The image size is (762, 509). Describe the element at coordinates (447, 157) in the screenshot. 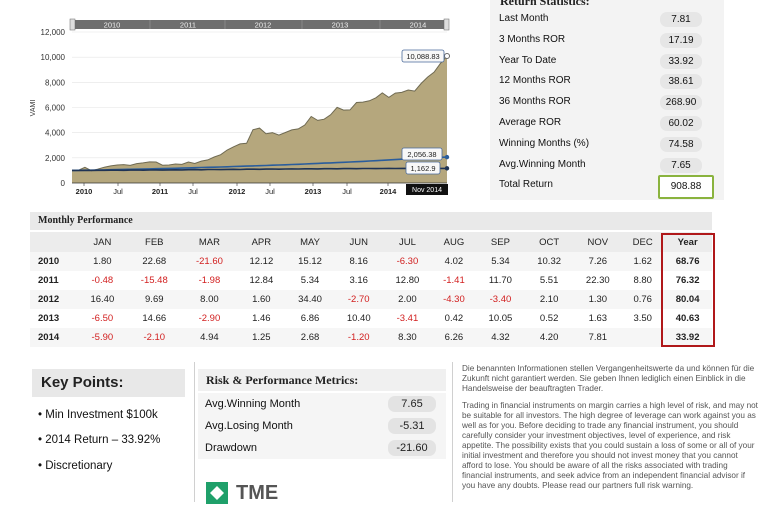

I see `benchmark1-end-point` at that location.